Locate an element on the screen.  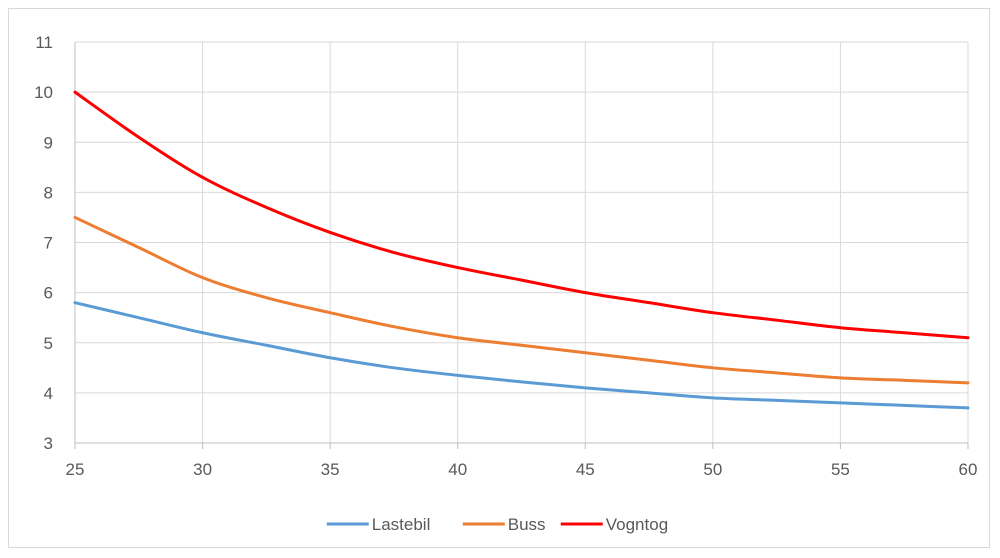
x-tick-label: 60 is located at coordinates (968, 469).